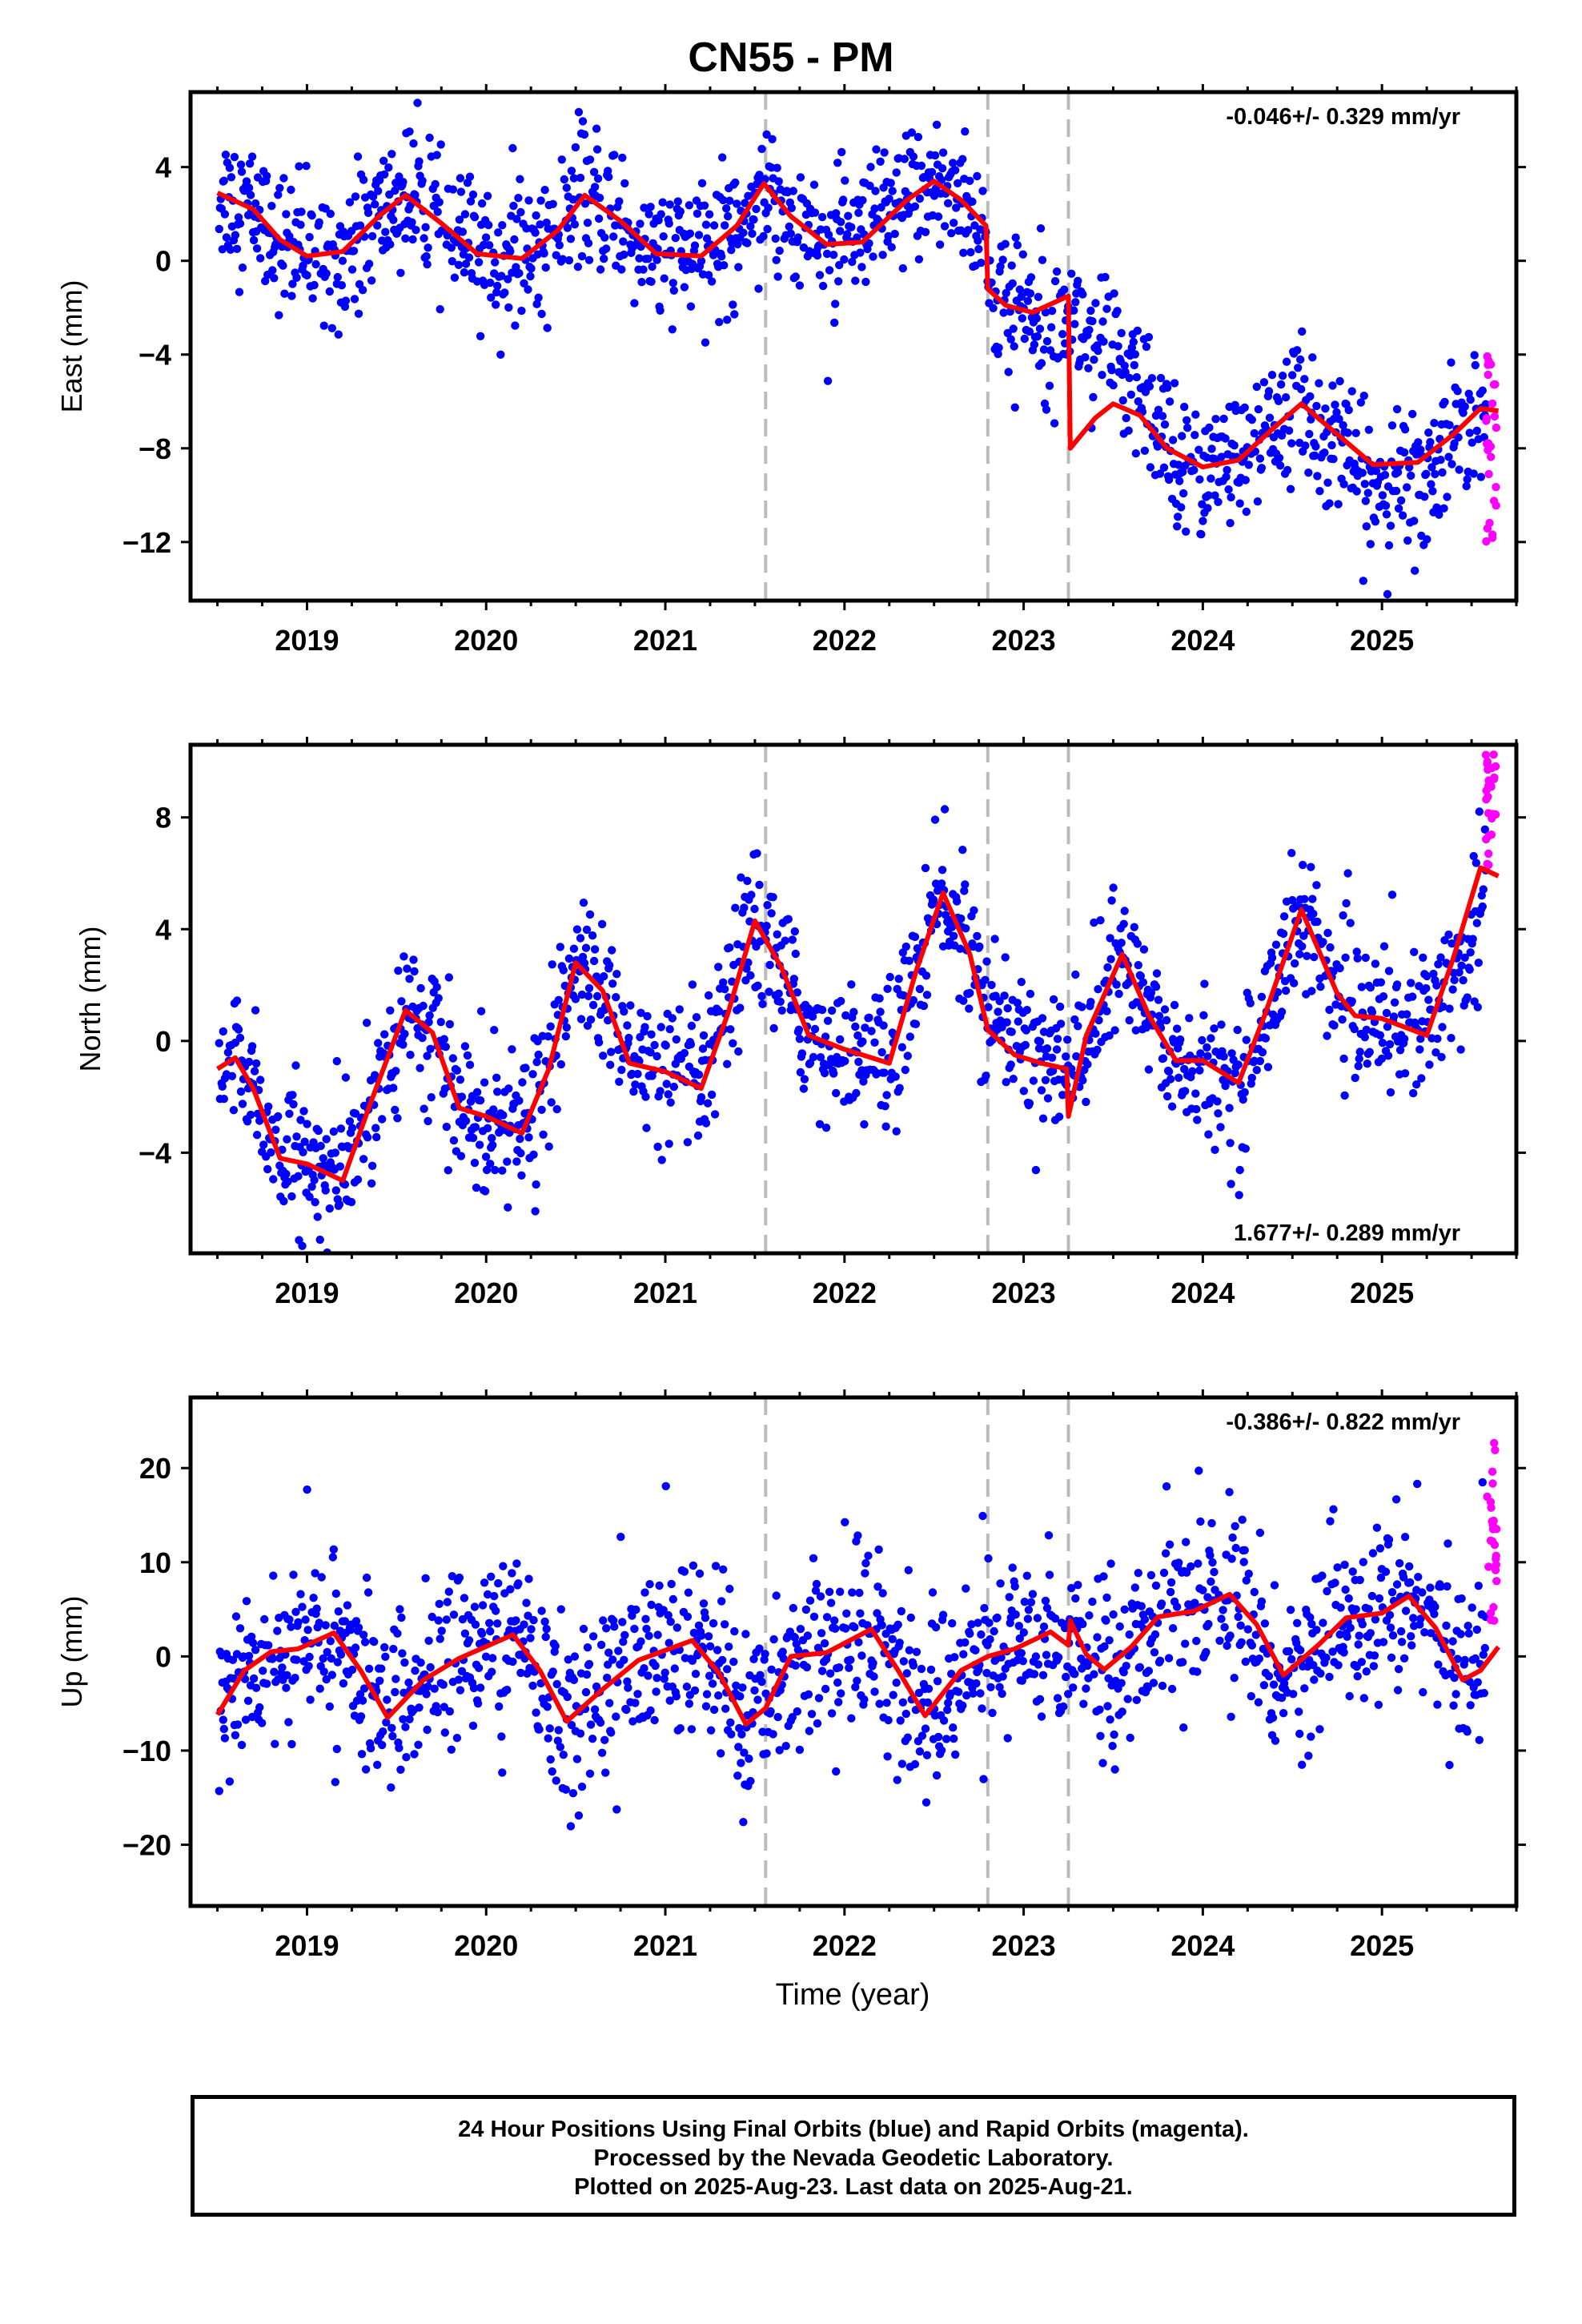 The width and height of the screenshot is (1582, 2324). What do you see at coordinates (845, 640) in the screenshot?
I see `x-tick-label: 2022` at bounding box center [845, 640].